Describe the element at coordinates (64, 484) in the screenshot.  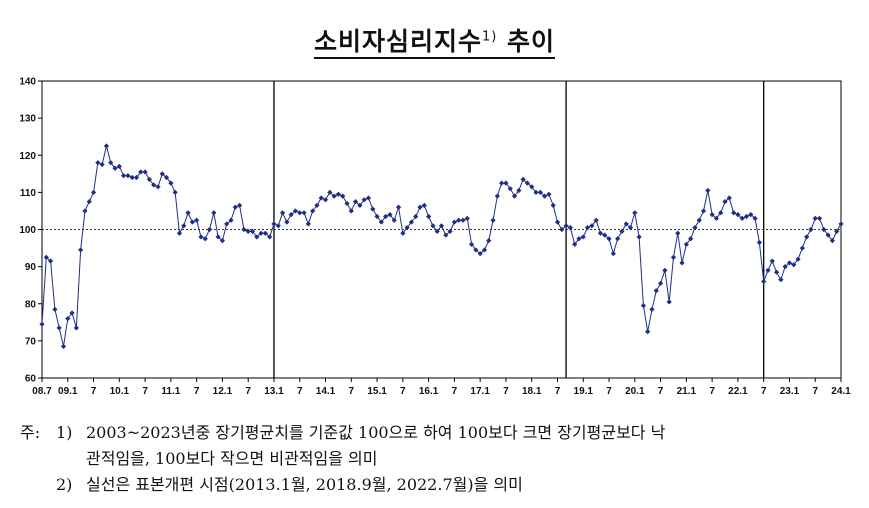
I see `footnote-2-number: 2)` at that location.